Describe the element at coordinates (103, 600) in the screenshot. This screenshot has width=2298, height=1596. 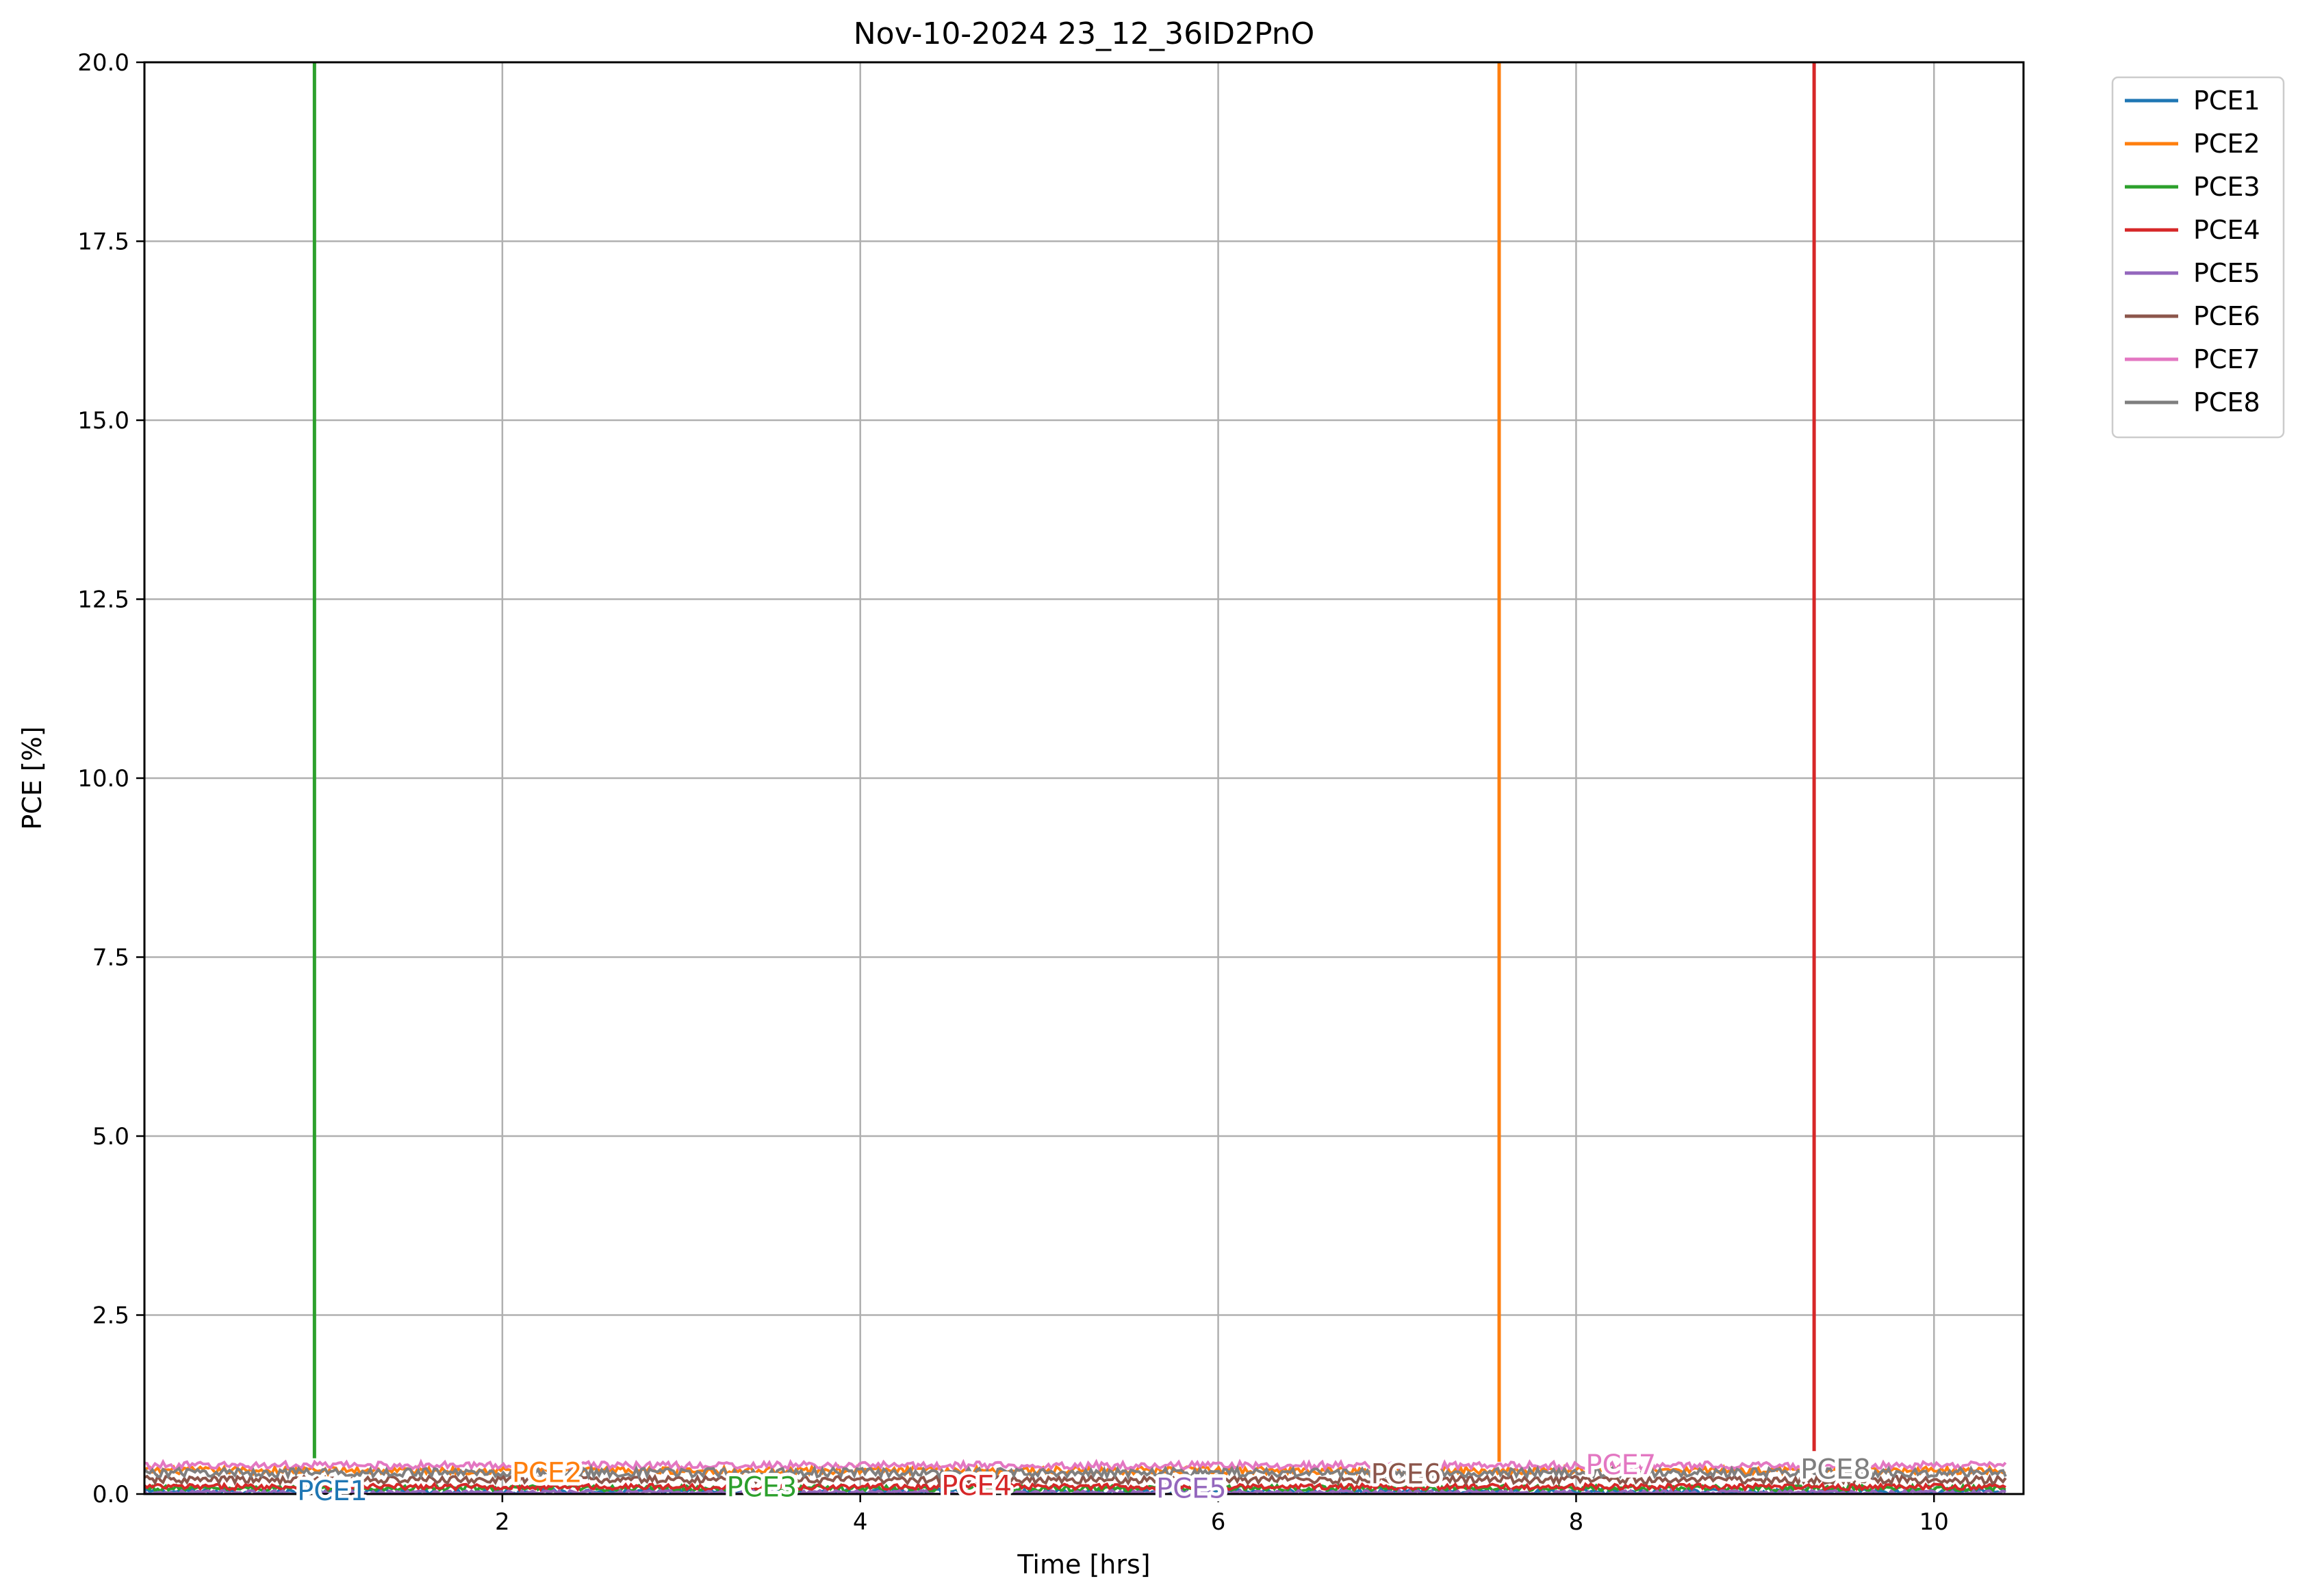
I see `y-tick-label: 12.5` at that location.